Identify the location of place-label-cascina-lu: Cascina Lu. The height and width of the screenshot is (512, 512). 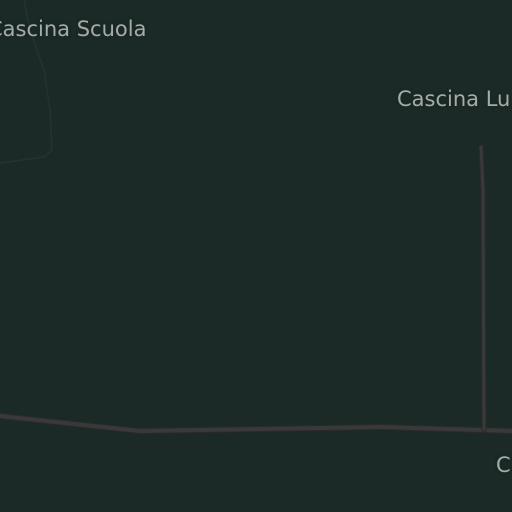
(454, 99).